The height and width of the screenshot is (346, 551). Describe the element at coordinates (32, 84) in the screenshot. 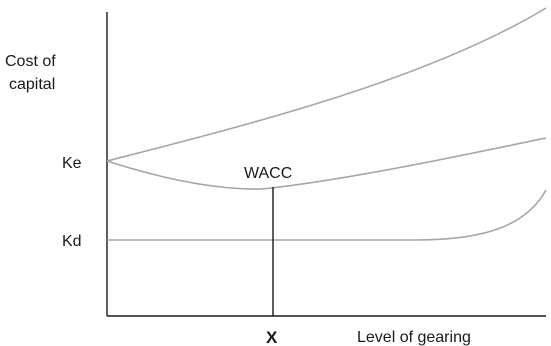

I see `y-axis-title-line2: capital` at that location.